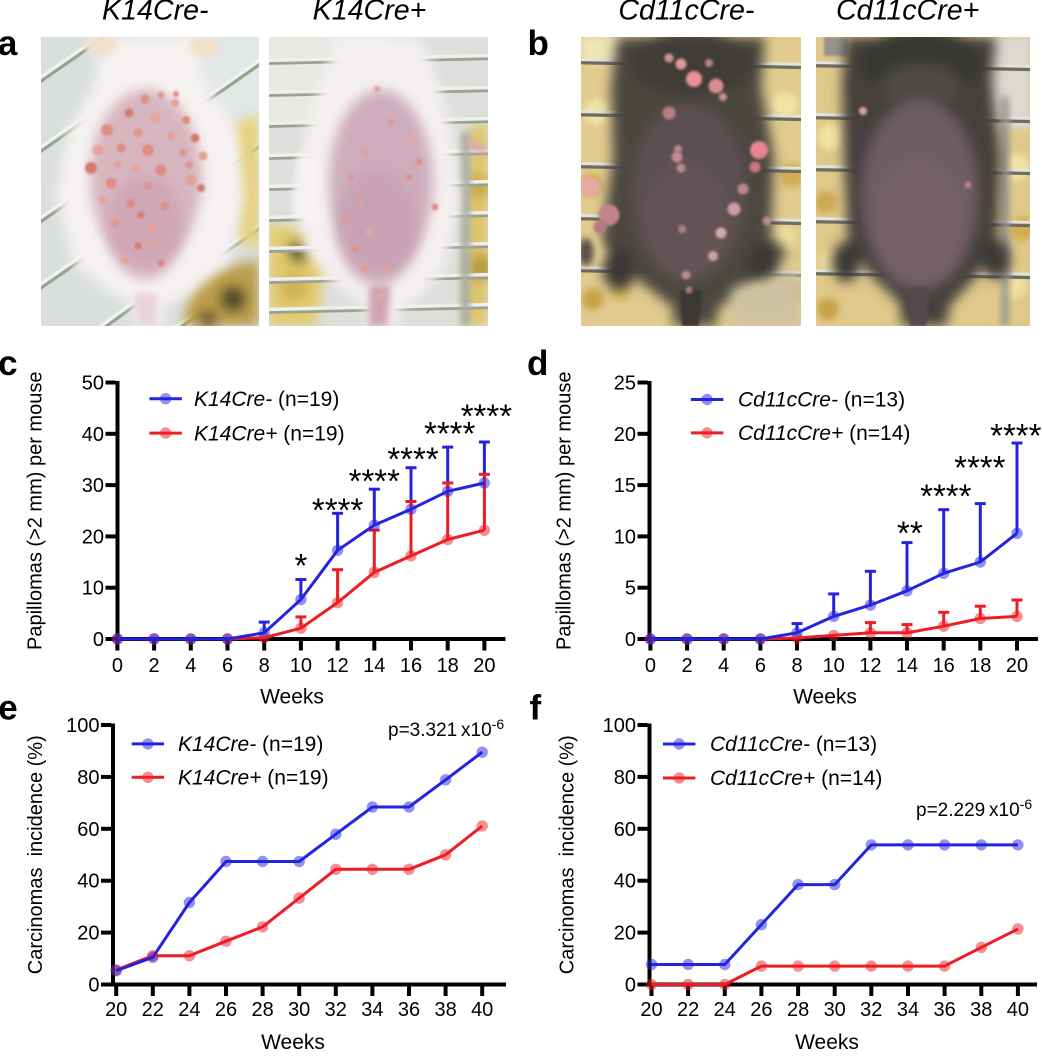 The image size is (1042, 1056). What do you see at coordinates (630, 589) in the screenshot?
I see `svg-text: 5` at bounding box center [630, 589].